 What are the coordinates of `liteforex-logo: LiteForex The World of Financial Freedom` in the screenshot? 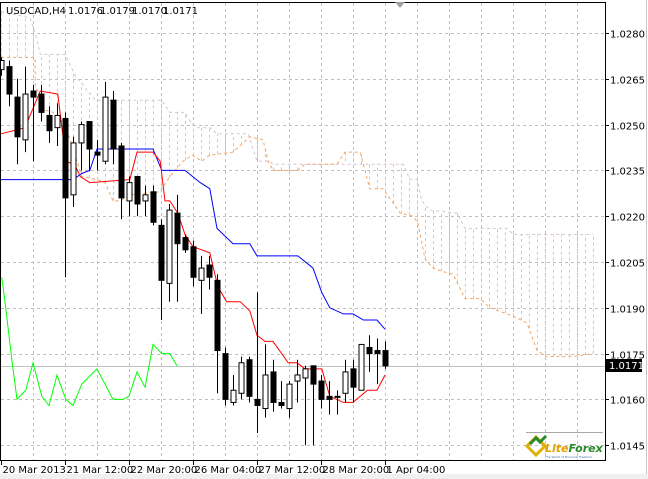 It's located at (564, 445).